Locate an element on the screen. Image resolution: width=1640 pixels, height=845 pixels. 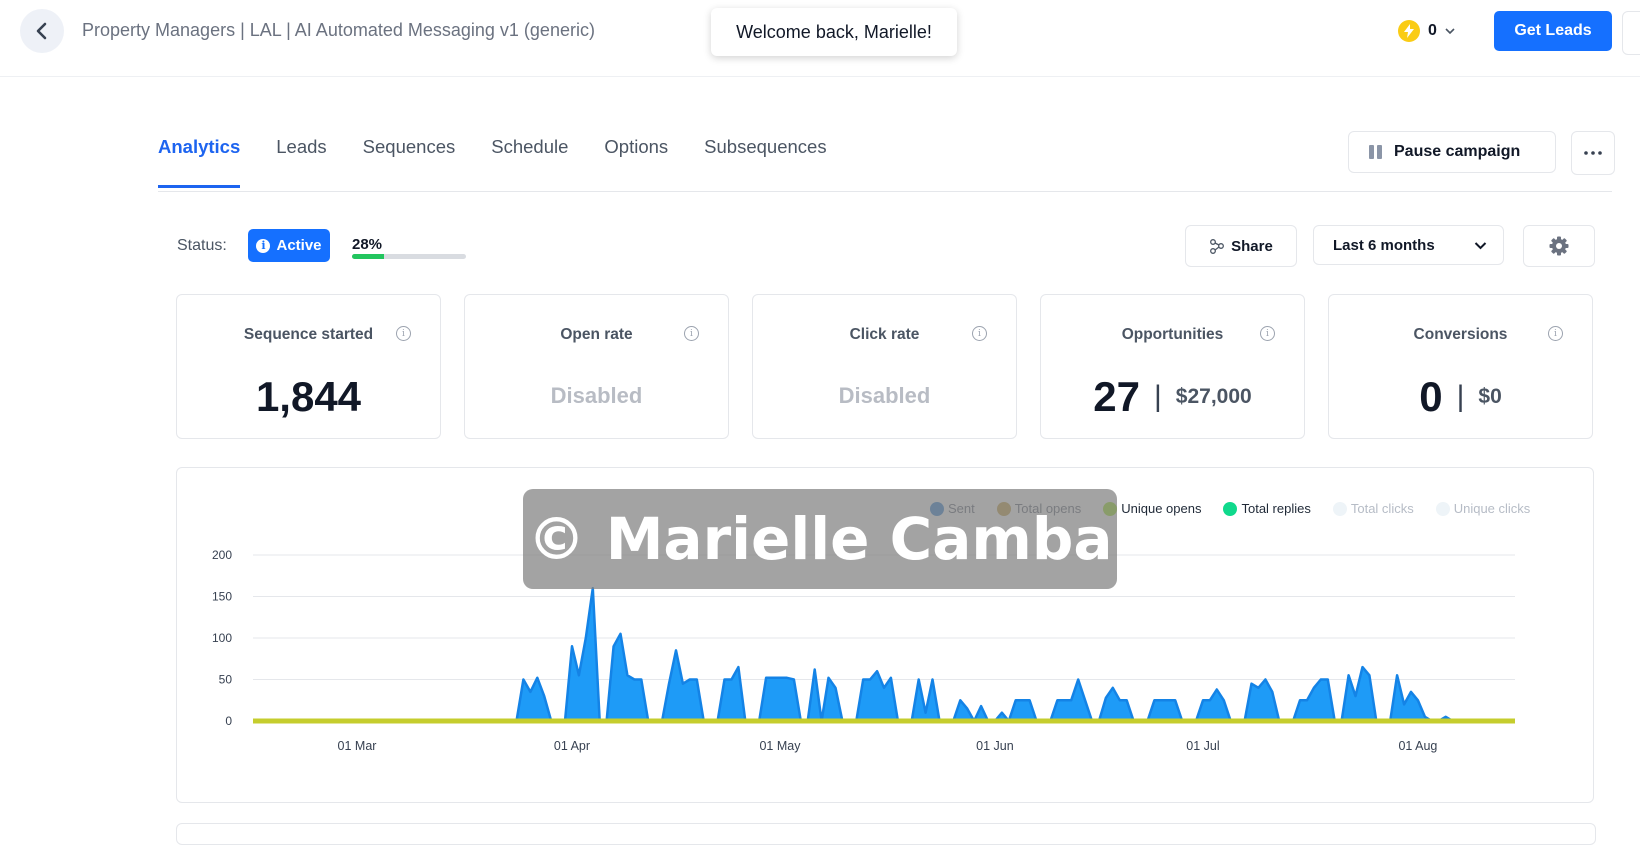
y-tick-label: 100 is located at coordinates (222, 638).